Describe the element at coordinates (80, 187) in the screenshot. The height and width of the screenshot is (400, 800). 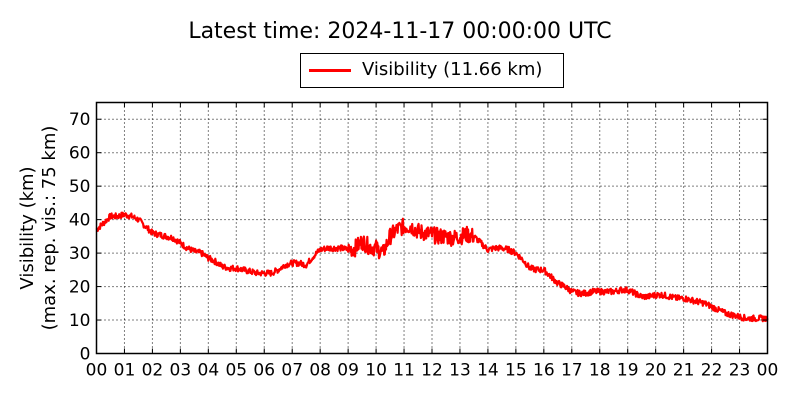
I see `y-tick-label: 50` at that location.